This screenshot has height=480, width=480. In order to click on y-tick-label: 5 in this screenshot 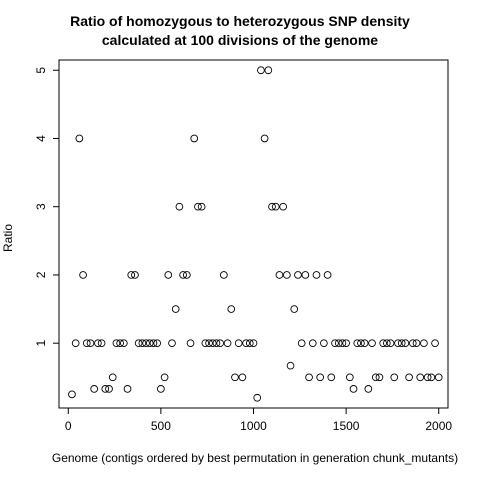, I will do `click(41, 70)`.